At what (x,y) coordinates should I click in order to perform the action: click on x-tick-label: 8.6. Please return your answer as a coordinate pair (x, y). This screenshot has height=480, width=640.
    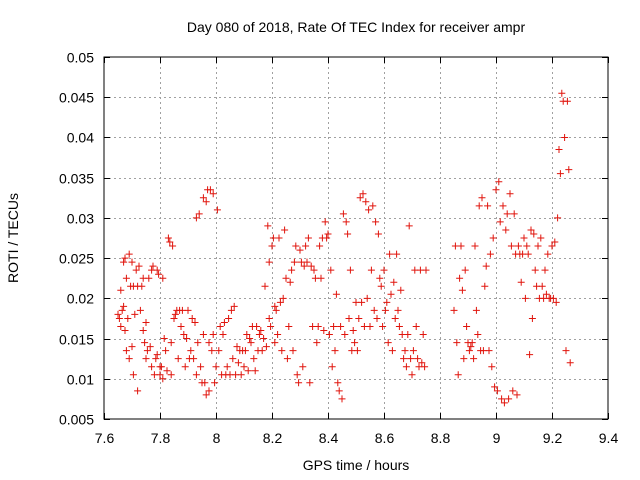
    Looking at the image, I should click on (385, 438).